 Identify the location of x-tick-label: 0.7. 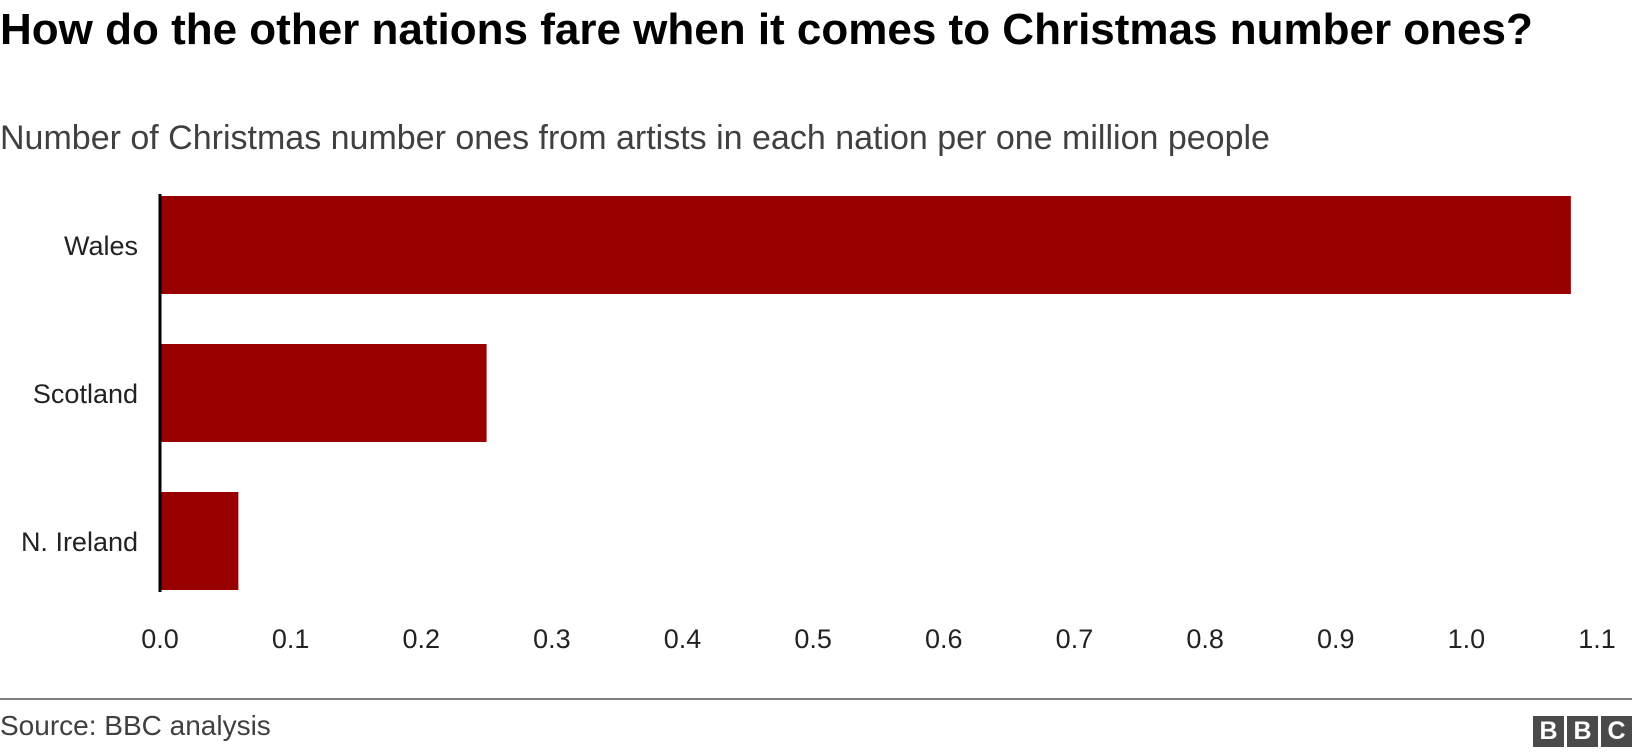
(1075, 639).